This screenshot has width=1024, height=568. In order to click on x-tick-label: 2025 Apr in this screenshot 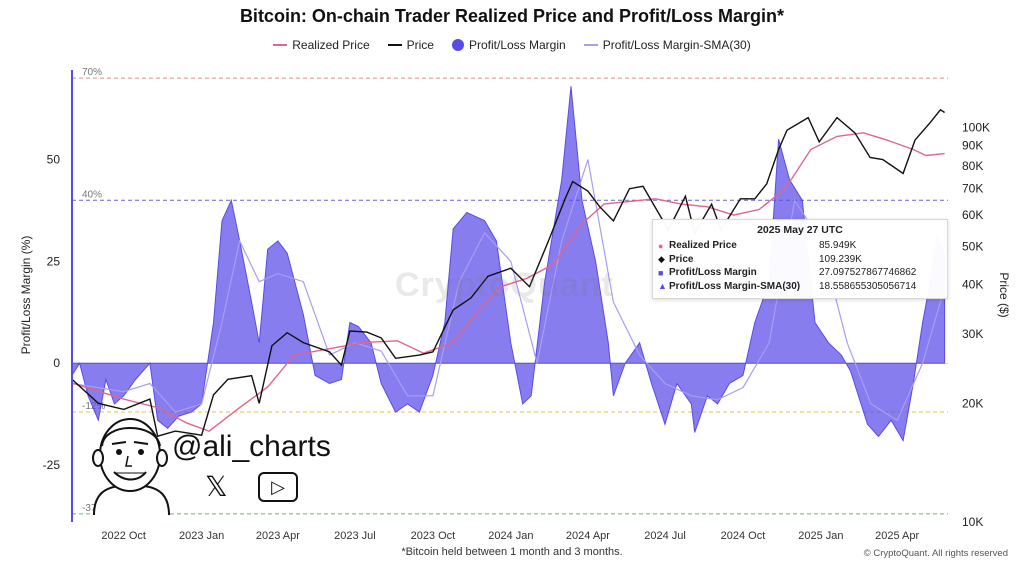, I will do `click(897, 536)`.